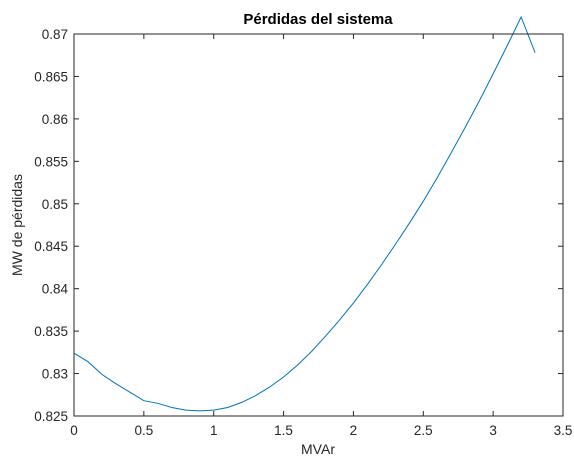 The width and height of the screenshot is (574, 459). I want to click on x-tick-label: 2.5, so click(423, 430).